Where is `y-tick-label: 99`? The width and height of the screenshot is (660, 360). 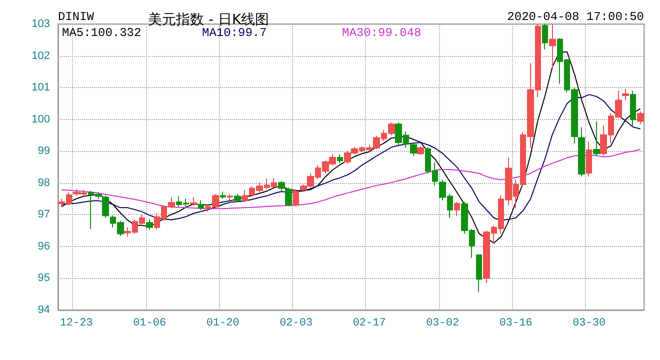
y-tick-label: 99 is located at coordinates (44, 151).